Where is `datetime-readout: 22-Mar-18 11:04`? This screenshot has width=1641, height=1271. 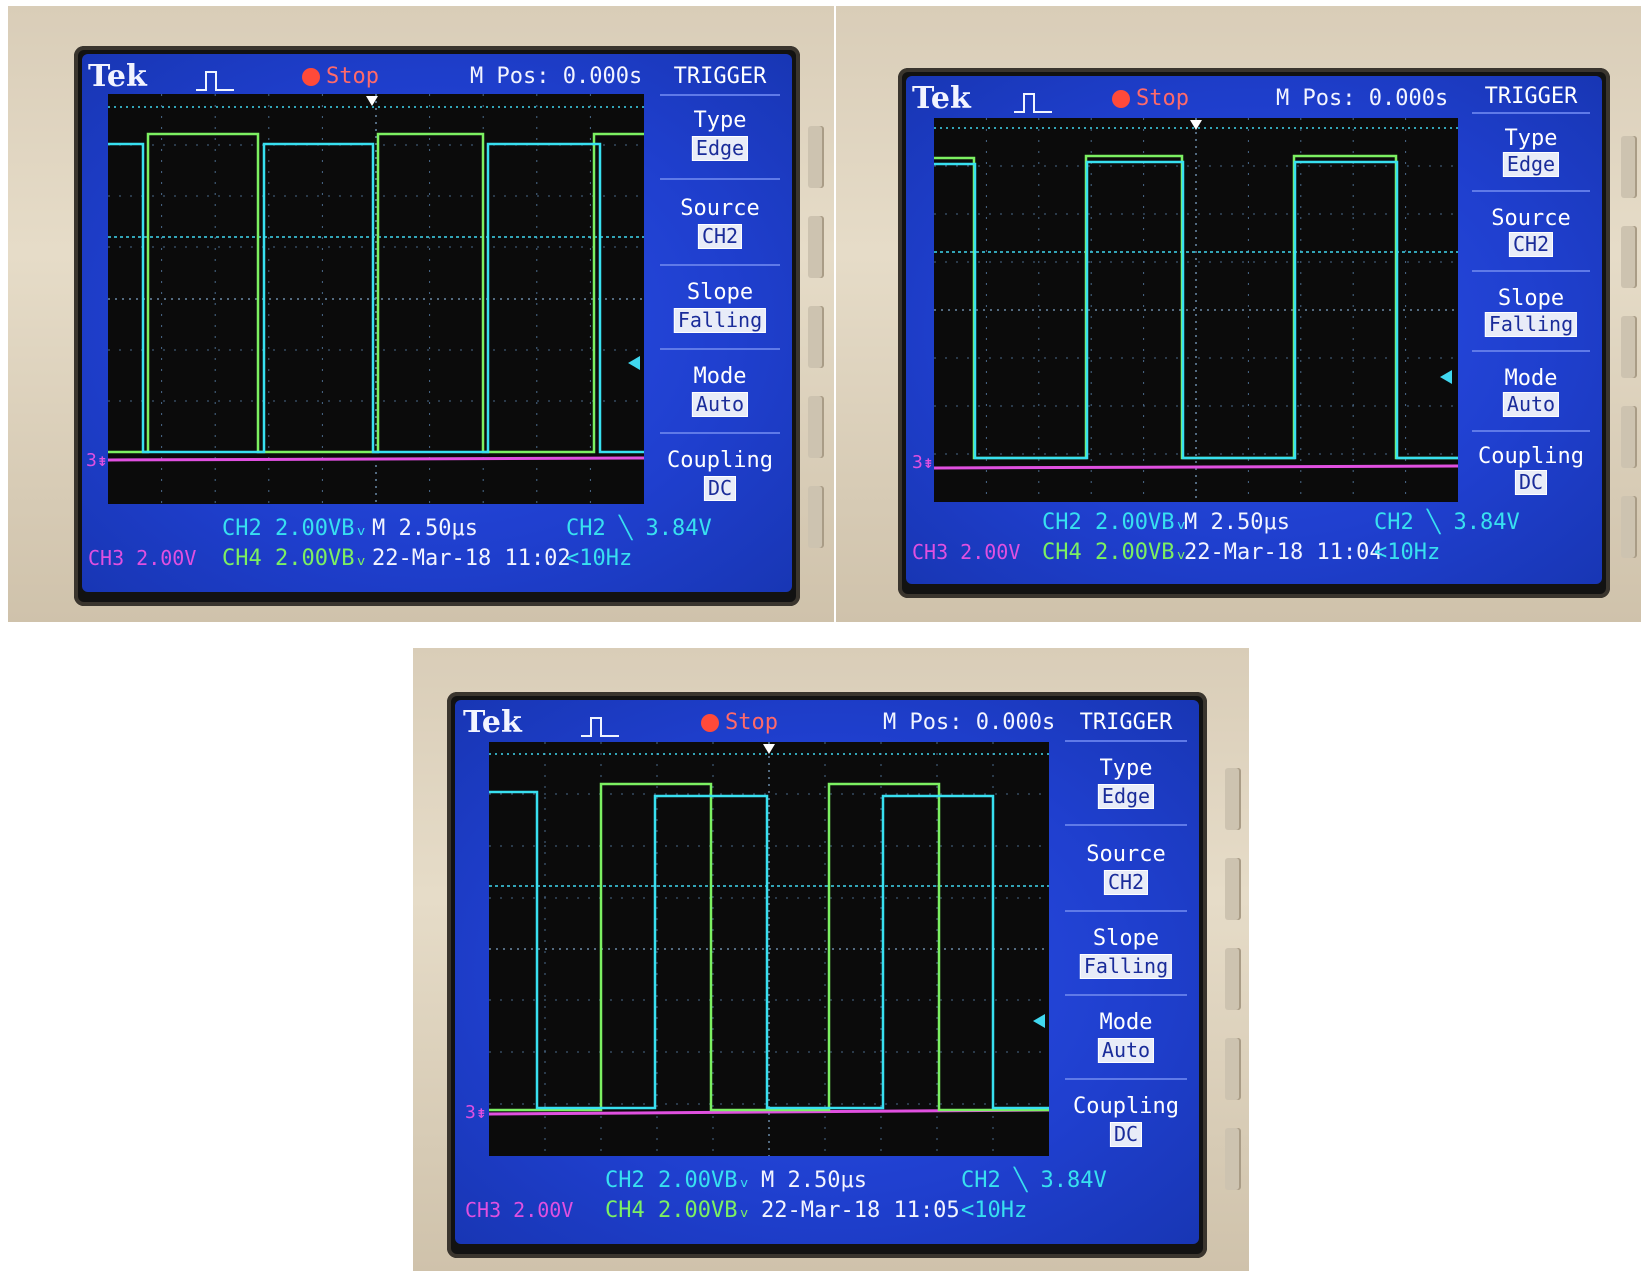 datetime-readout: 22-Mar-18 11:04 is located at coordinates (1283, 552).